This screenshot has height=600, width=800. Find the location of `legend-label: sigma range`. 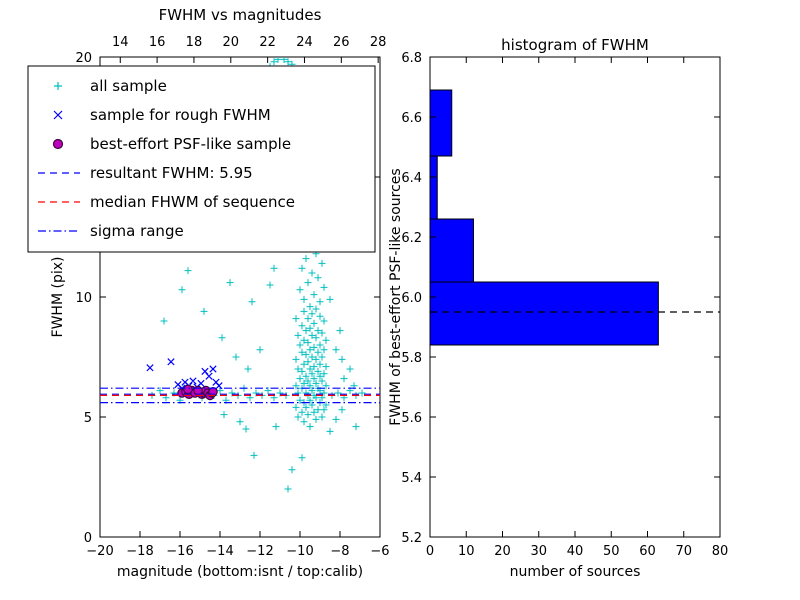

legend-label: sigma range is located at coordinates (137, 231).